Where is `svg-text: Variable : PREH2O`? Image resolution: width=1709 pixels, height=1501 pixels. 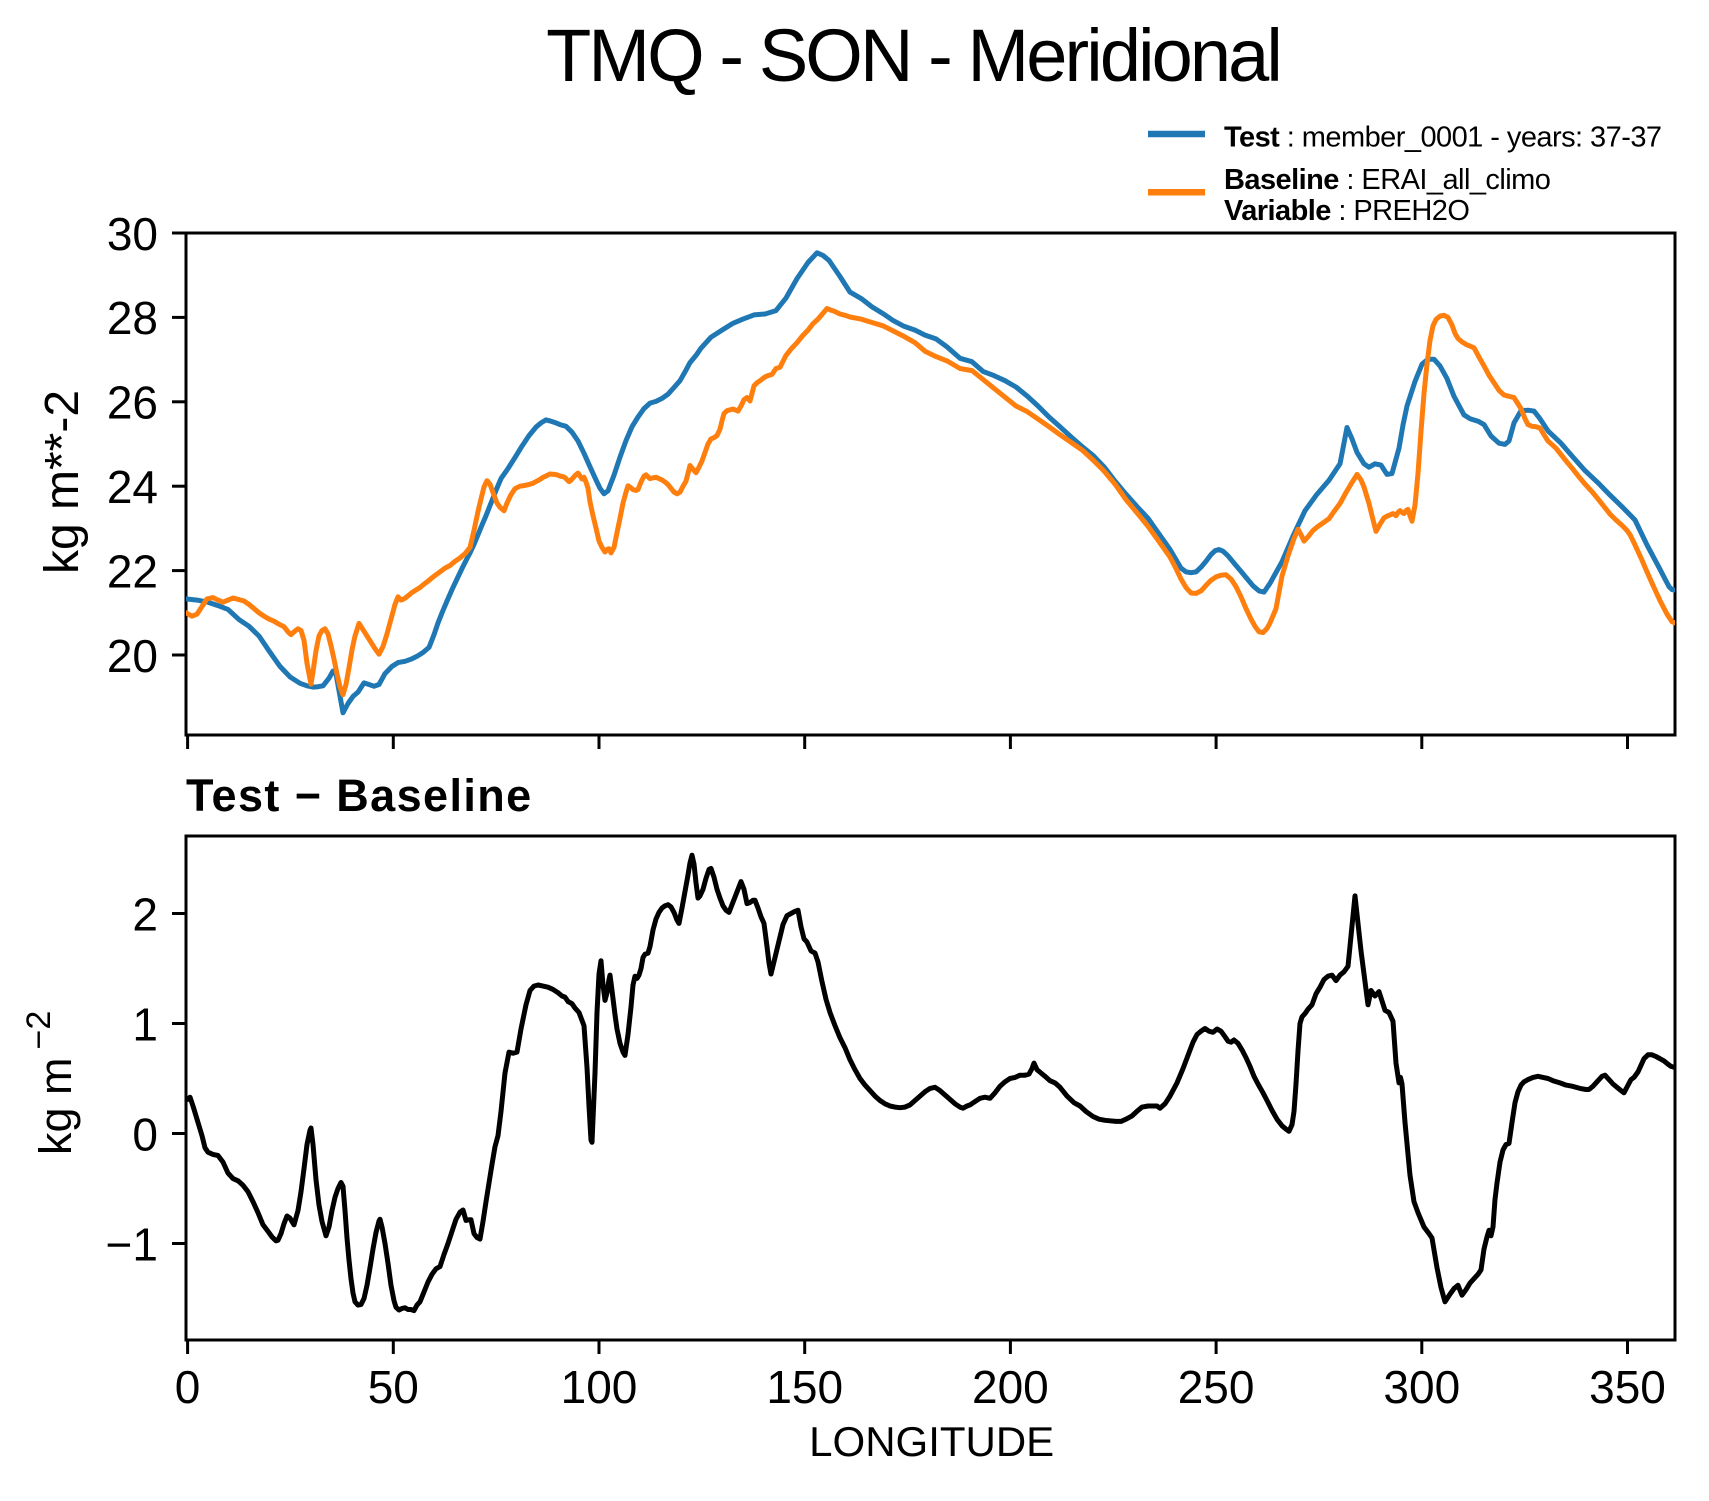
svg-text: Variable : PREH2O is located at coordinates (1346, 211).